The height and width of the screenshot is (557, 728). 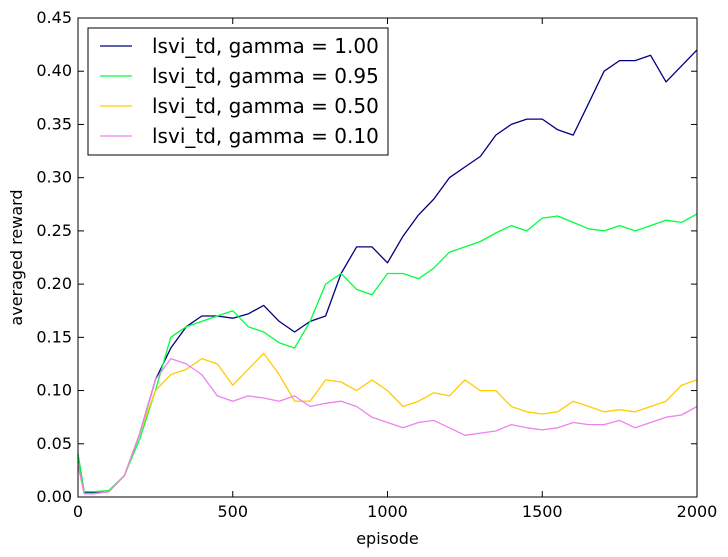 I want to click on y-tick-label: 0.45, so click(x=54, y=17).